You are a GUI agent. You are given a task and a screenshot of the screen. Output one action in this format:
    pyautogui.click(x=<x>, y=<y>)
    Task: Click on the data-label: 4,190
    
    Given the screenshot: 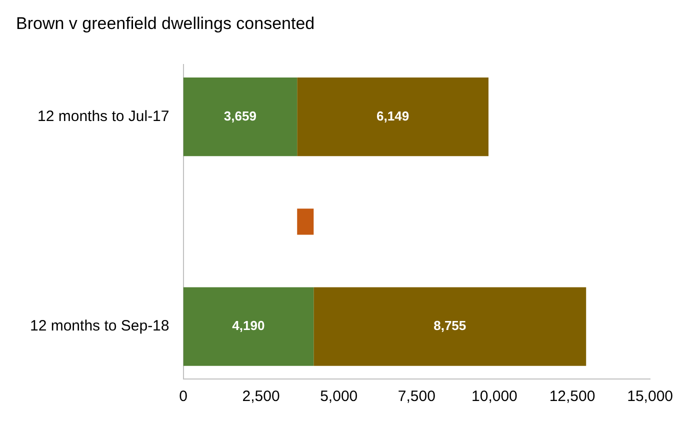 What is the action you would take?
    pyautogui.click(x=248, y=326)
    